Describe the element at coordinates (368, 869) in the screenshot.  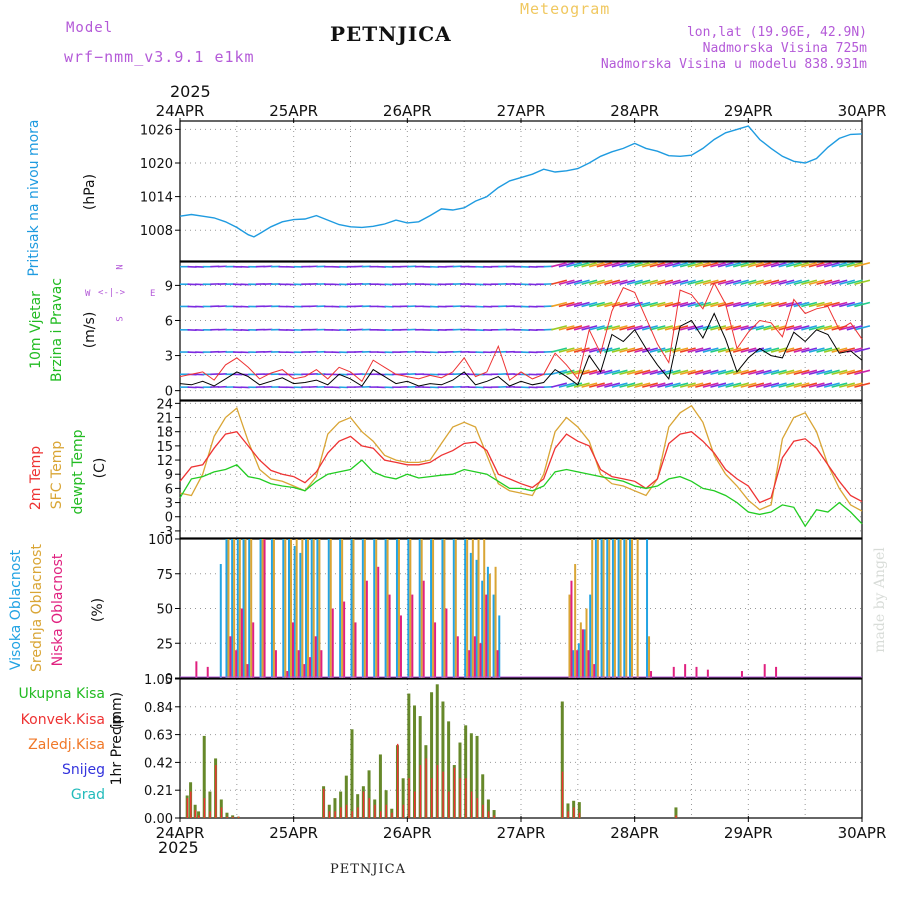
I see `footer-location: PETNJICA` at that location.